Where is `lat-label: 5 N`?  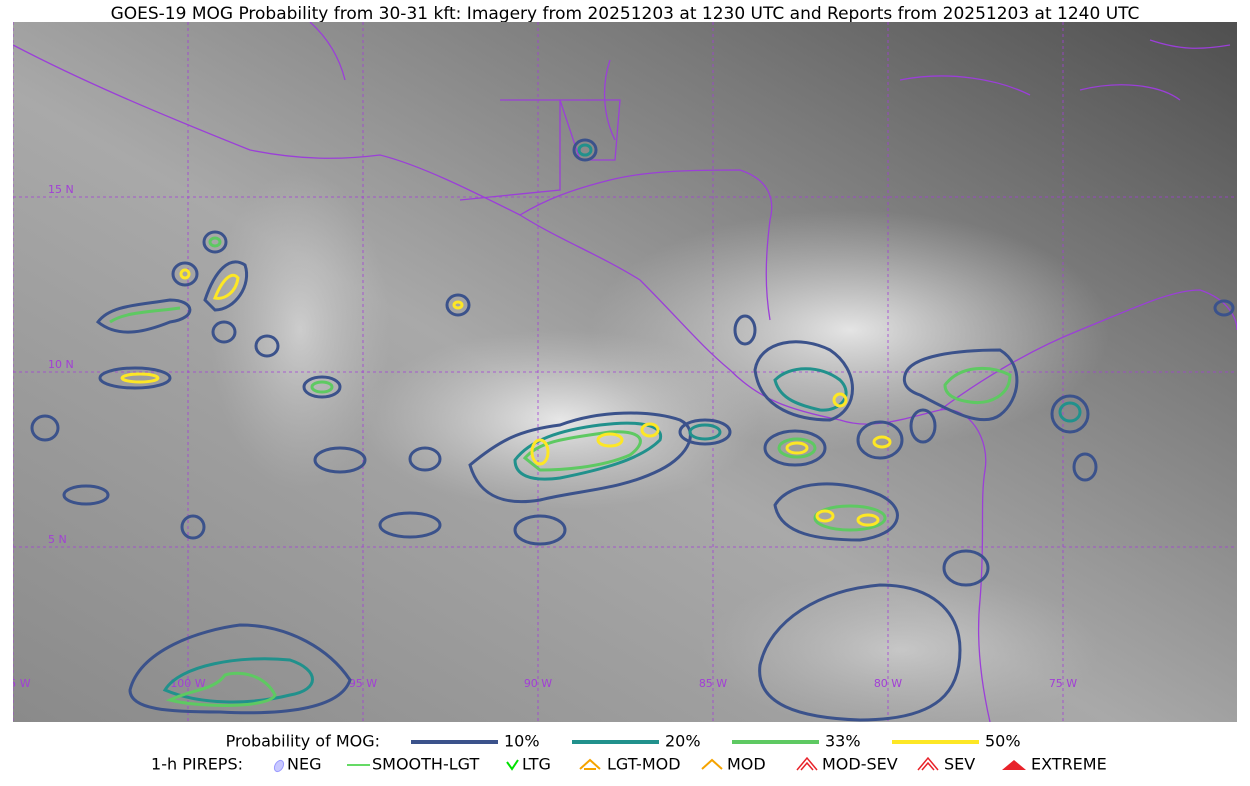 lat-label: 5 N is located at coordinates (57, 539).